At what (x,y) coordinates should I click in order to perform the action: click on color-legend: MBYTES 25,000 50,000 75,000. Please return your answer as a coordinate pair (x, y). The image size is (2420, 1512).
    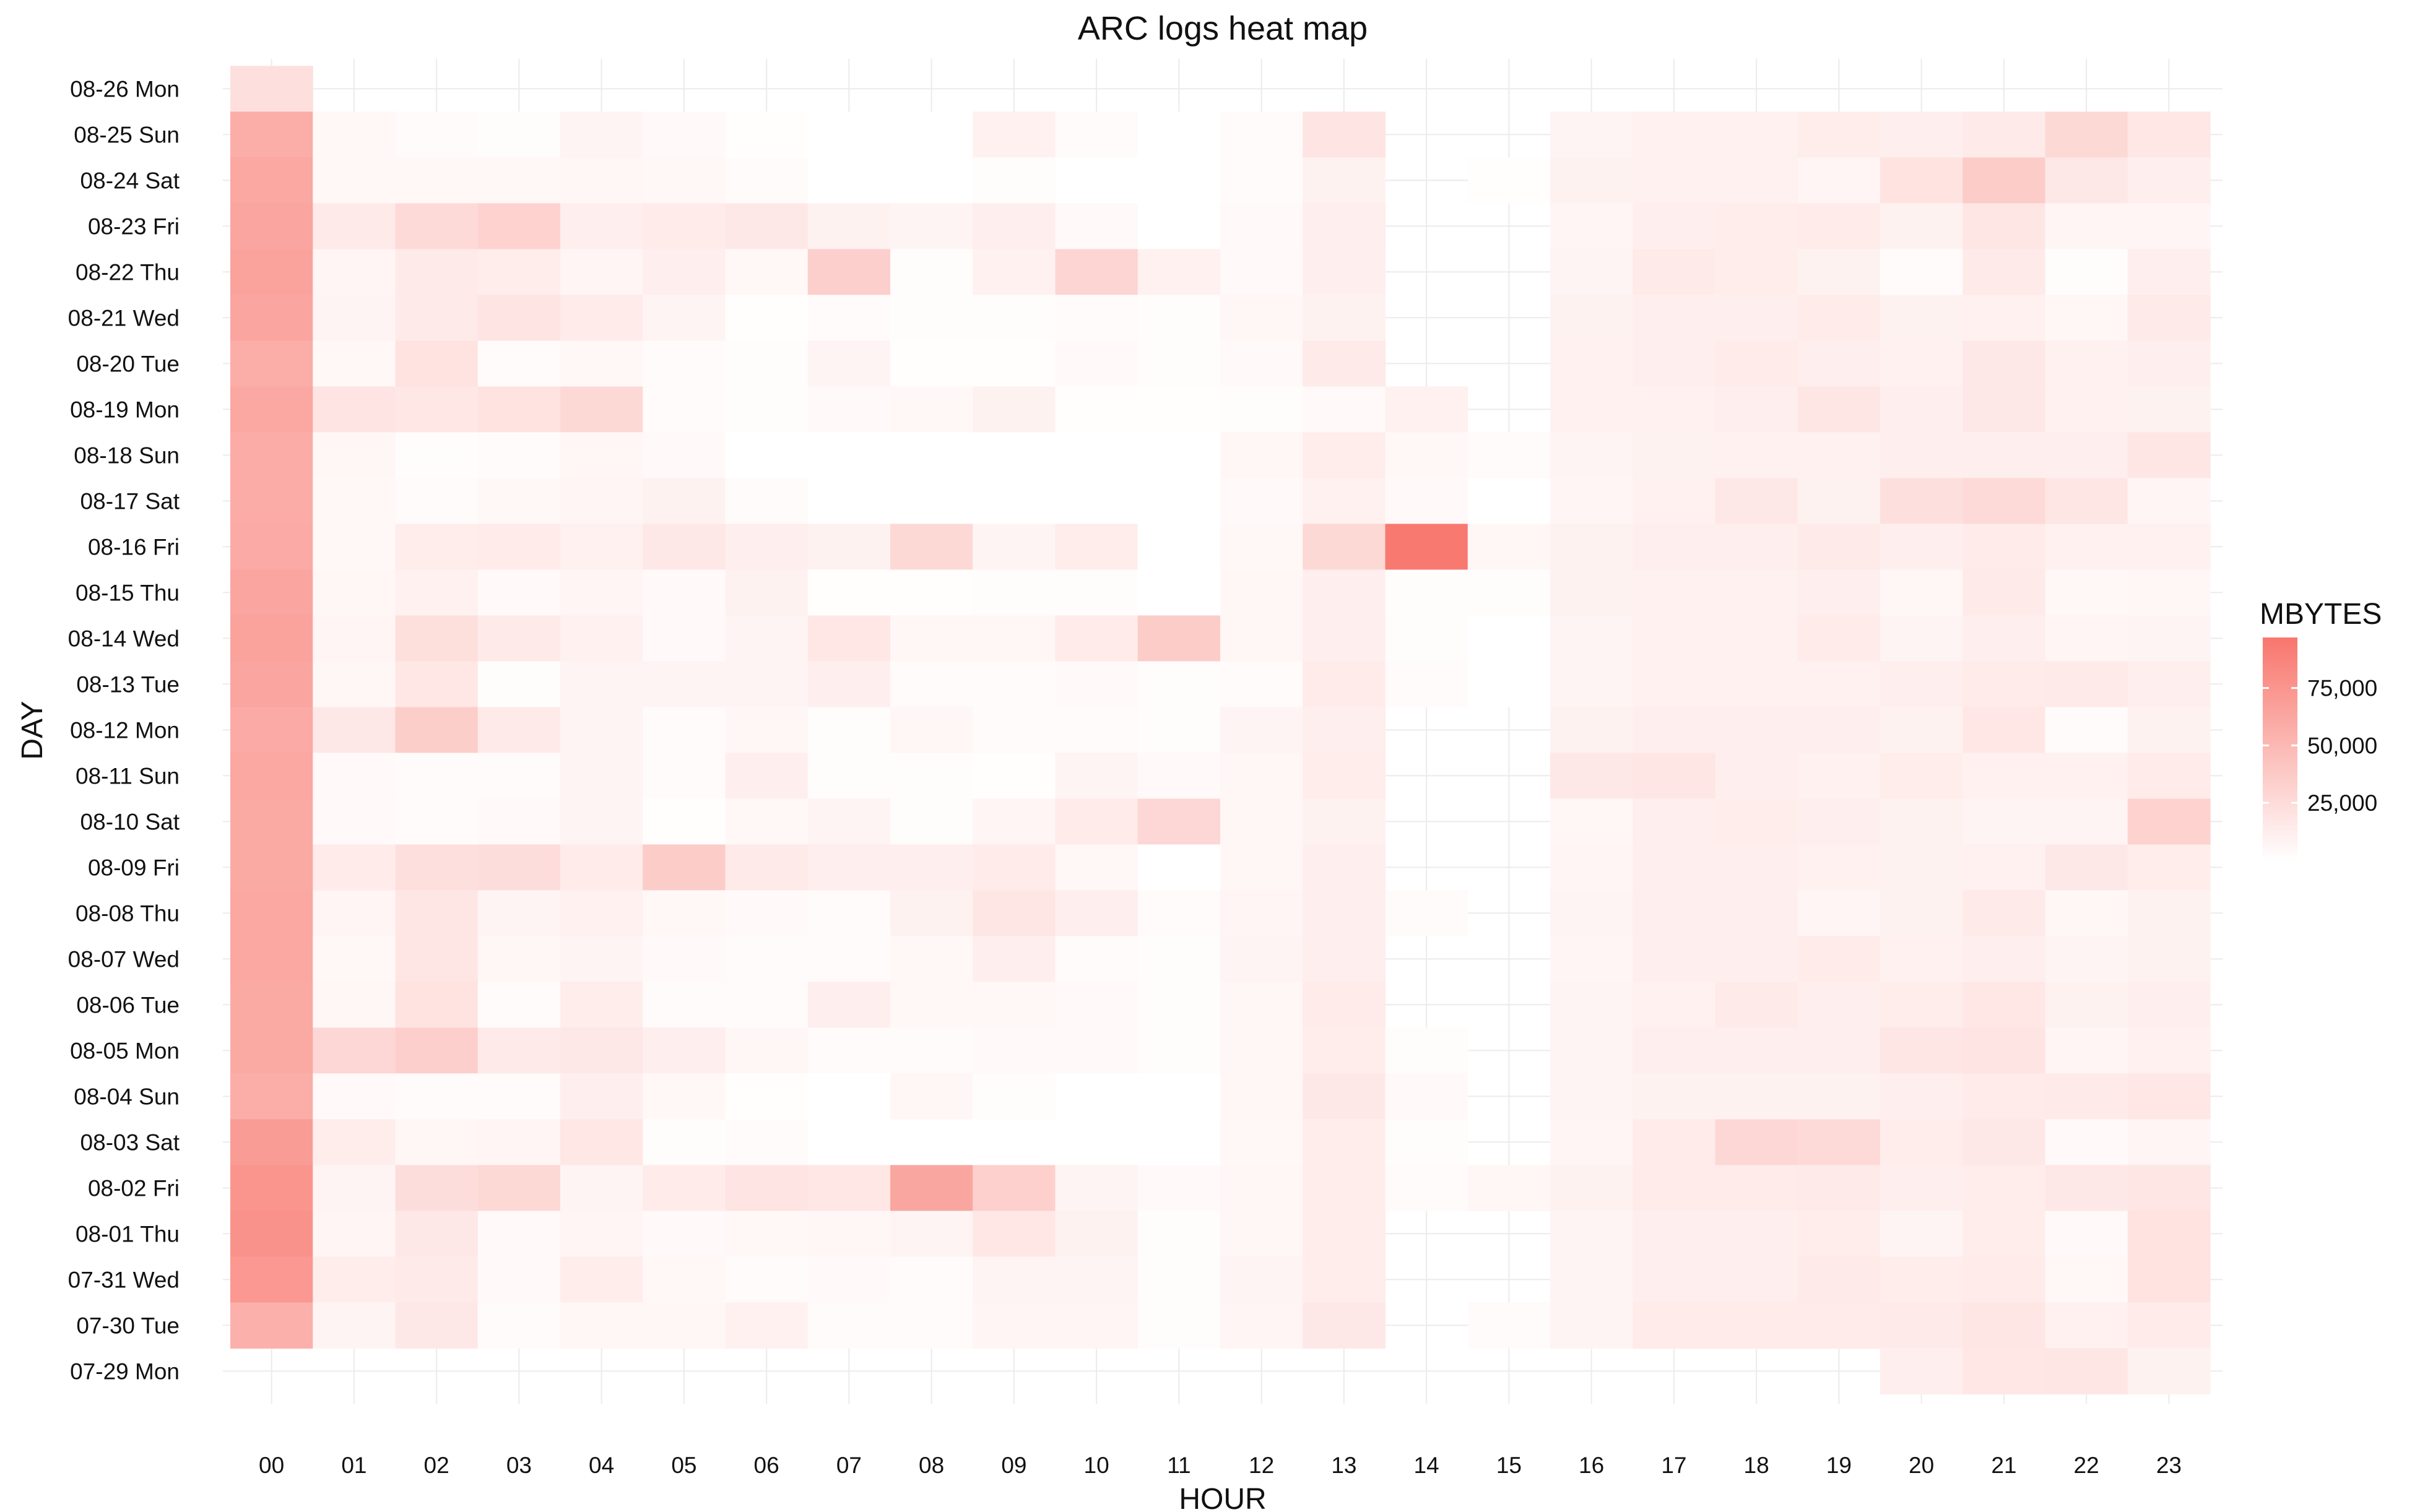
    Looking at the image, I should click on (2321, 729).